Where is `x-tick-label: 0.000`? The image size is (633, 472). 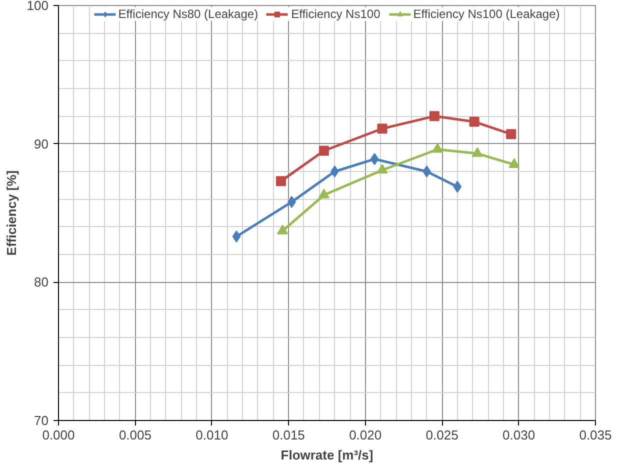
x-tick-label: 0.000 is located at coordinates (58, 435).